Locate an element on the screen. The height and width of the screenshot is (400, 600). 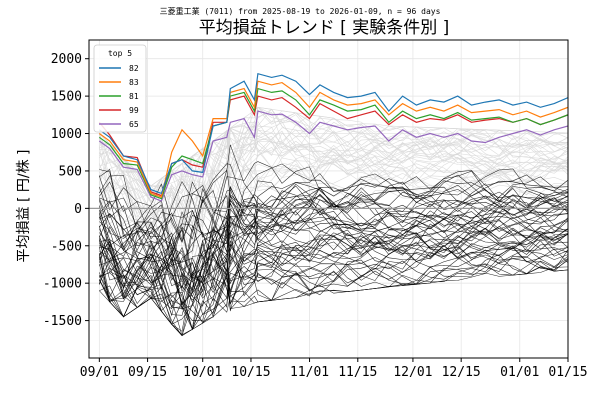
y-tick-label: 1000 is located at coordinates (66, 134).